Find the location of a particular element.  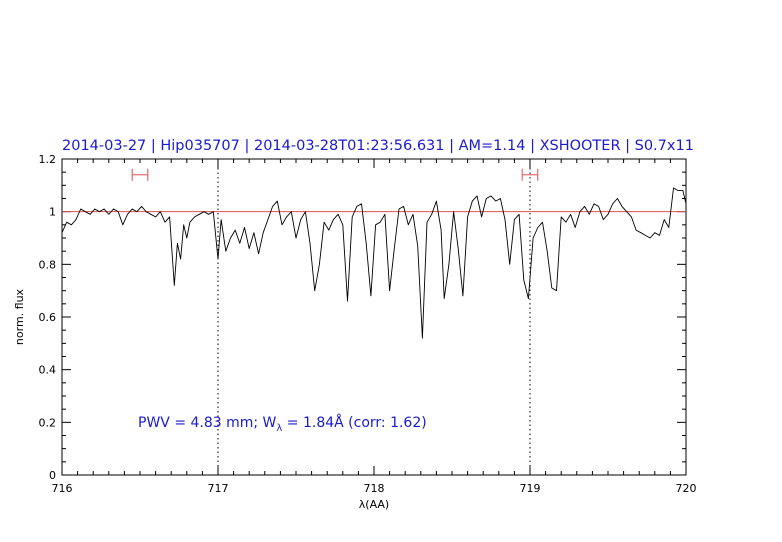

continuum-windows is located at coordinates (335, 174).